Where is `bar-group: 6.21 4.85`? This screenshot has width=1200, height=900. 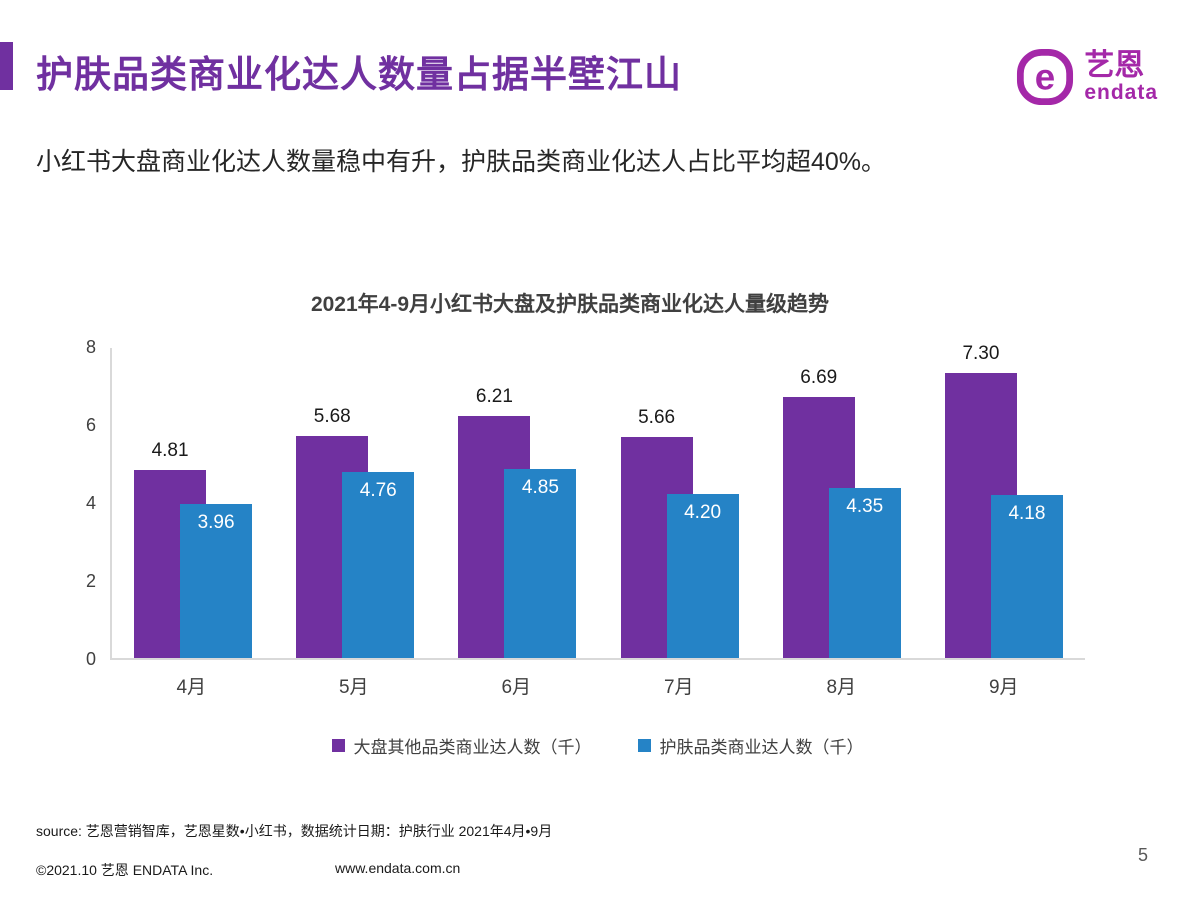 bar-group: 6.21 4.85 is located at coordinates (517, 503).